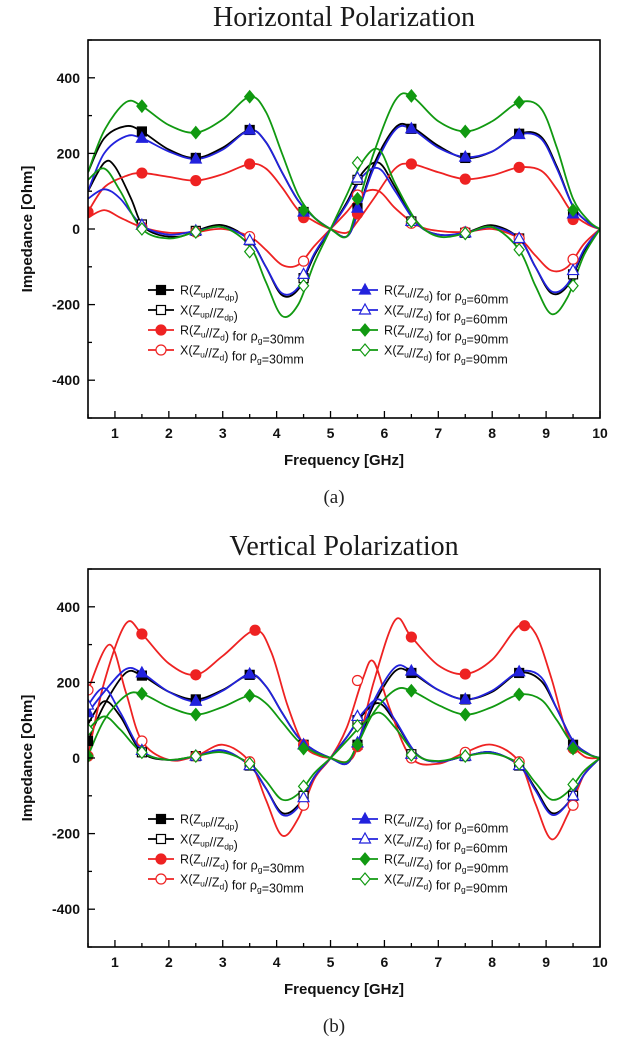 This screenshot has height=1057, width=635. What do you see at coordinates (277, 433) in the screenshot?
I see `chart-a-x-tick-label: 4` at bounding box center [277, 433].